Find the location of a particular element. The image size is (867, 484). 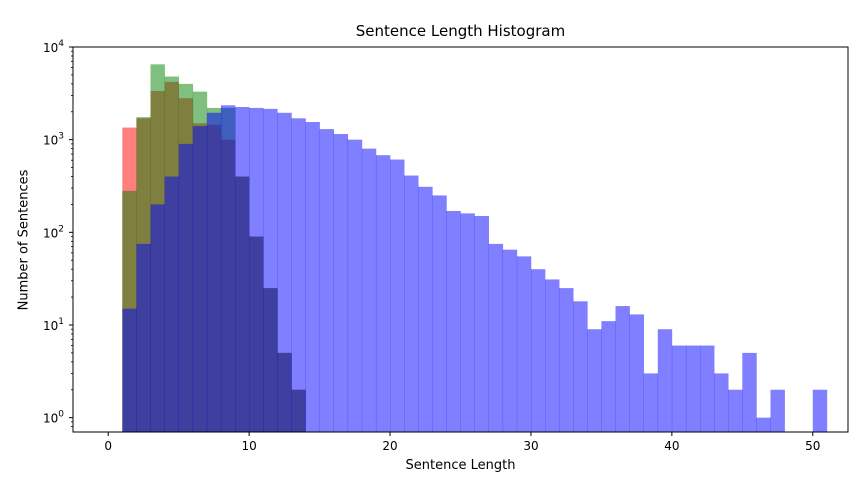

x-tick-label: 30 is located at coordinates (530, 446).